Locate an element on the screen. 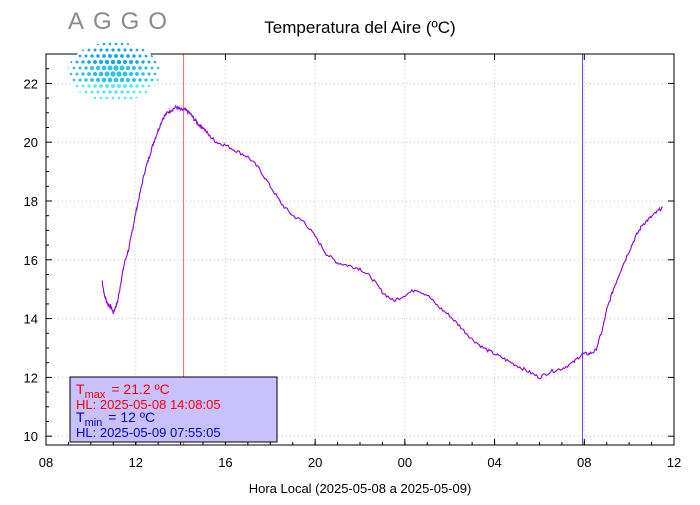 This screenshot has height=505, width=700. logo-globe-icon is located at coordinates (115, 72).